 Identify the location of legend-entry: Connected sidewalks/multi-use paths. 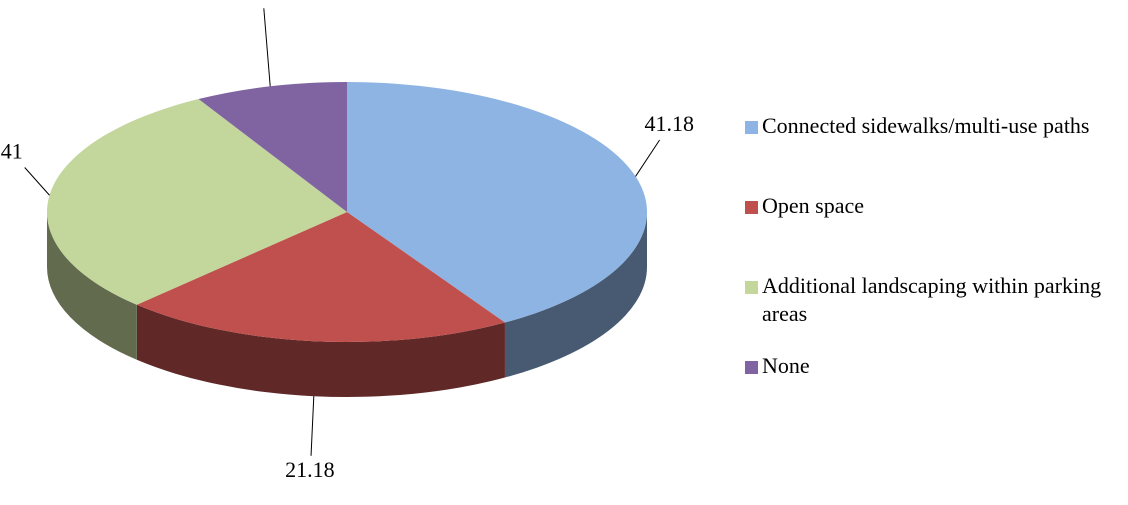
(932, 152).